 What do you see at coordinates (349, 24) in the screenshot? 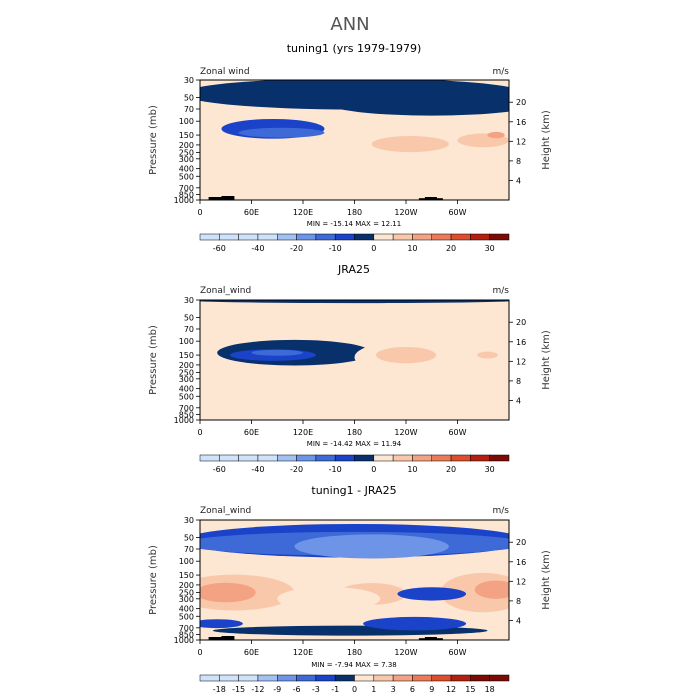
I see `page-title: ANN` at bounding box center [349, 24].